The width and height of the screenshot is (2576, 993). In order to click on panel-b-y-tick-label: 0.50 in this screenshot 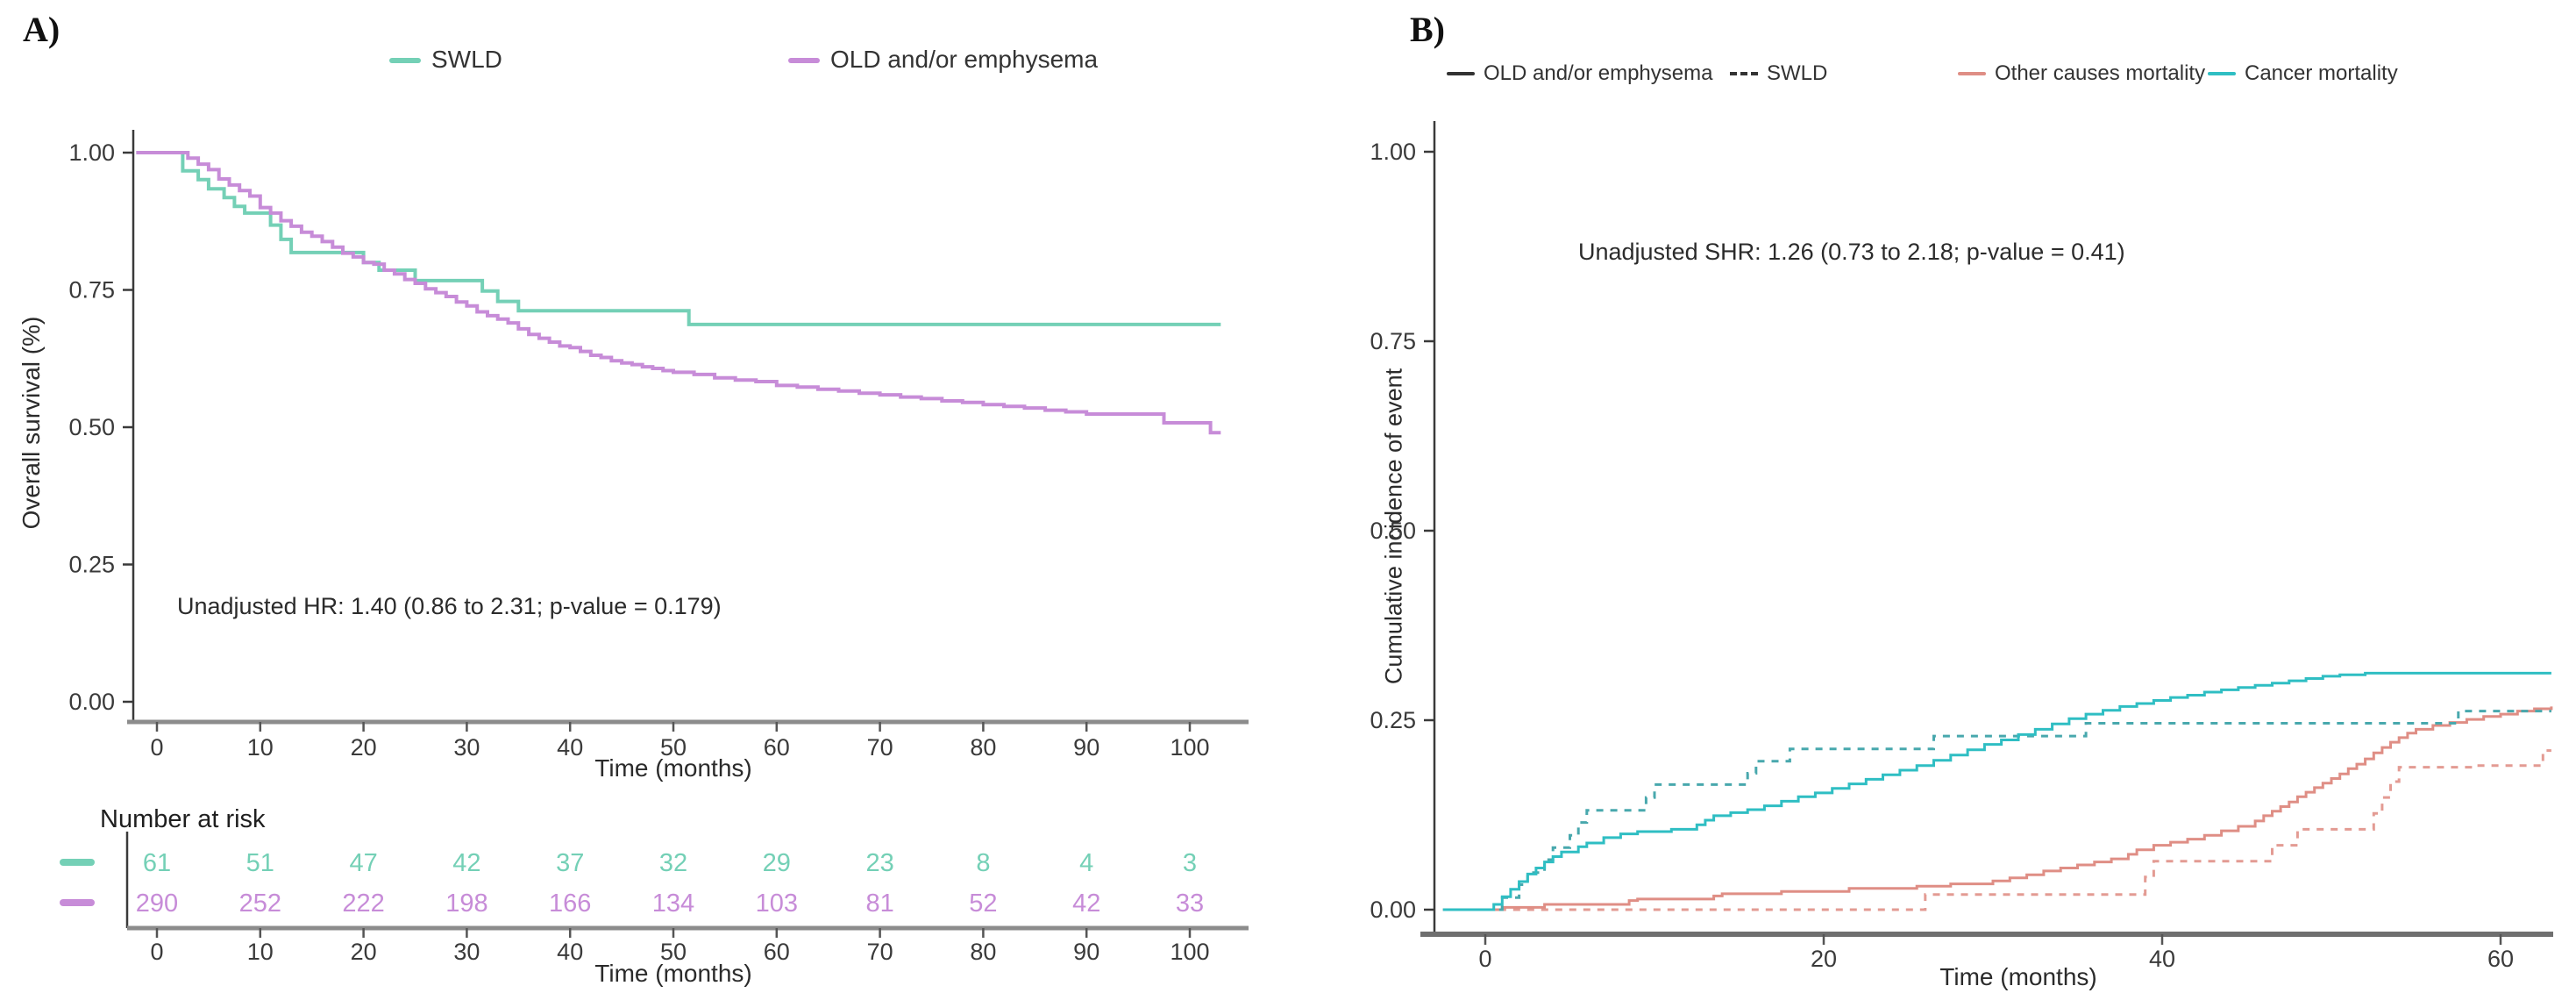, I will do `click(1393, 531)`.